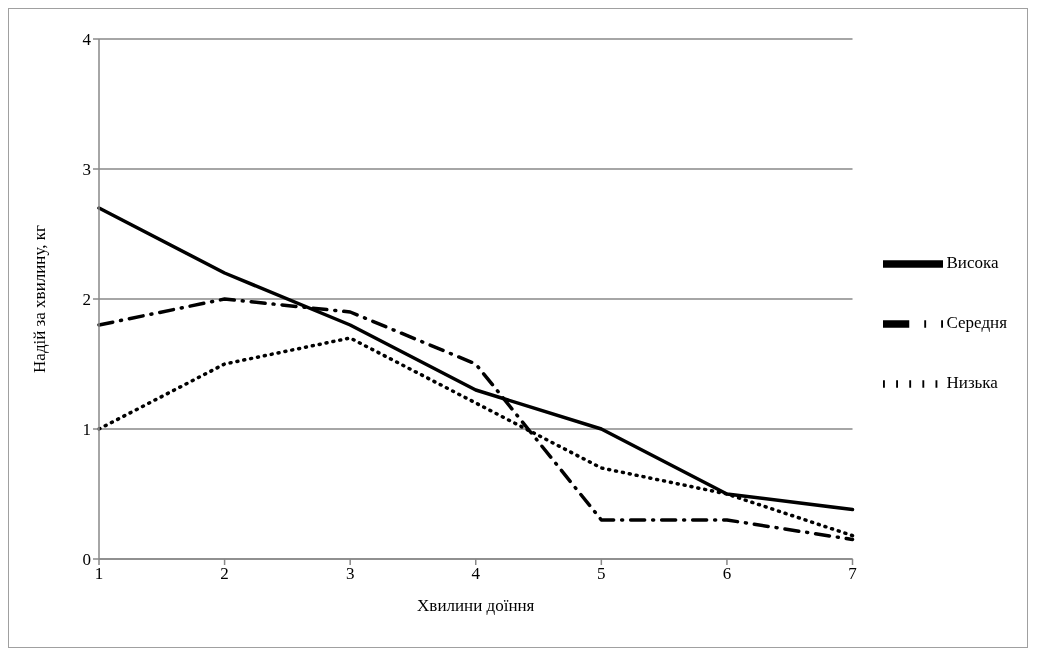  I want to click on y-tick-label: 0, so click(86, 560).